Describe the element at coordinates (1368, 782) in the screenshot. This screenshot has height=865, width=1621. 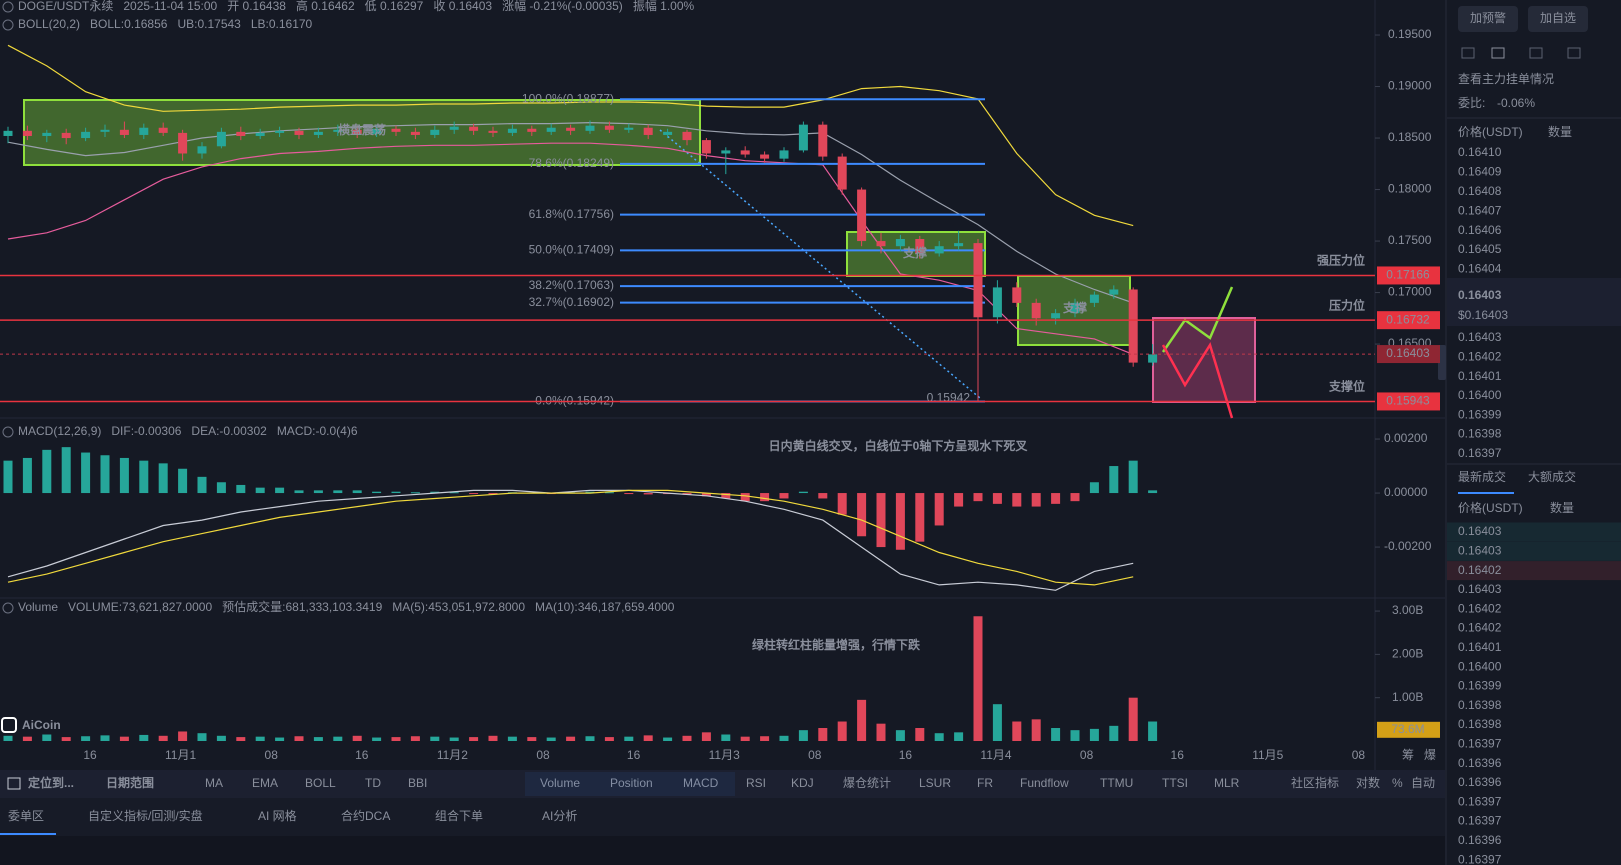
I see `toolbar-item: 对数` at that location.